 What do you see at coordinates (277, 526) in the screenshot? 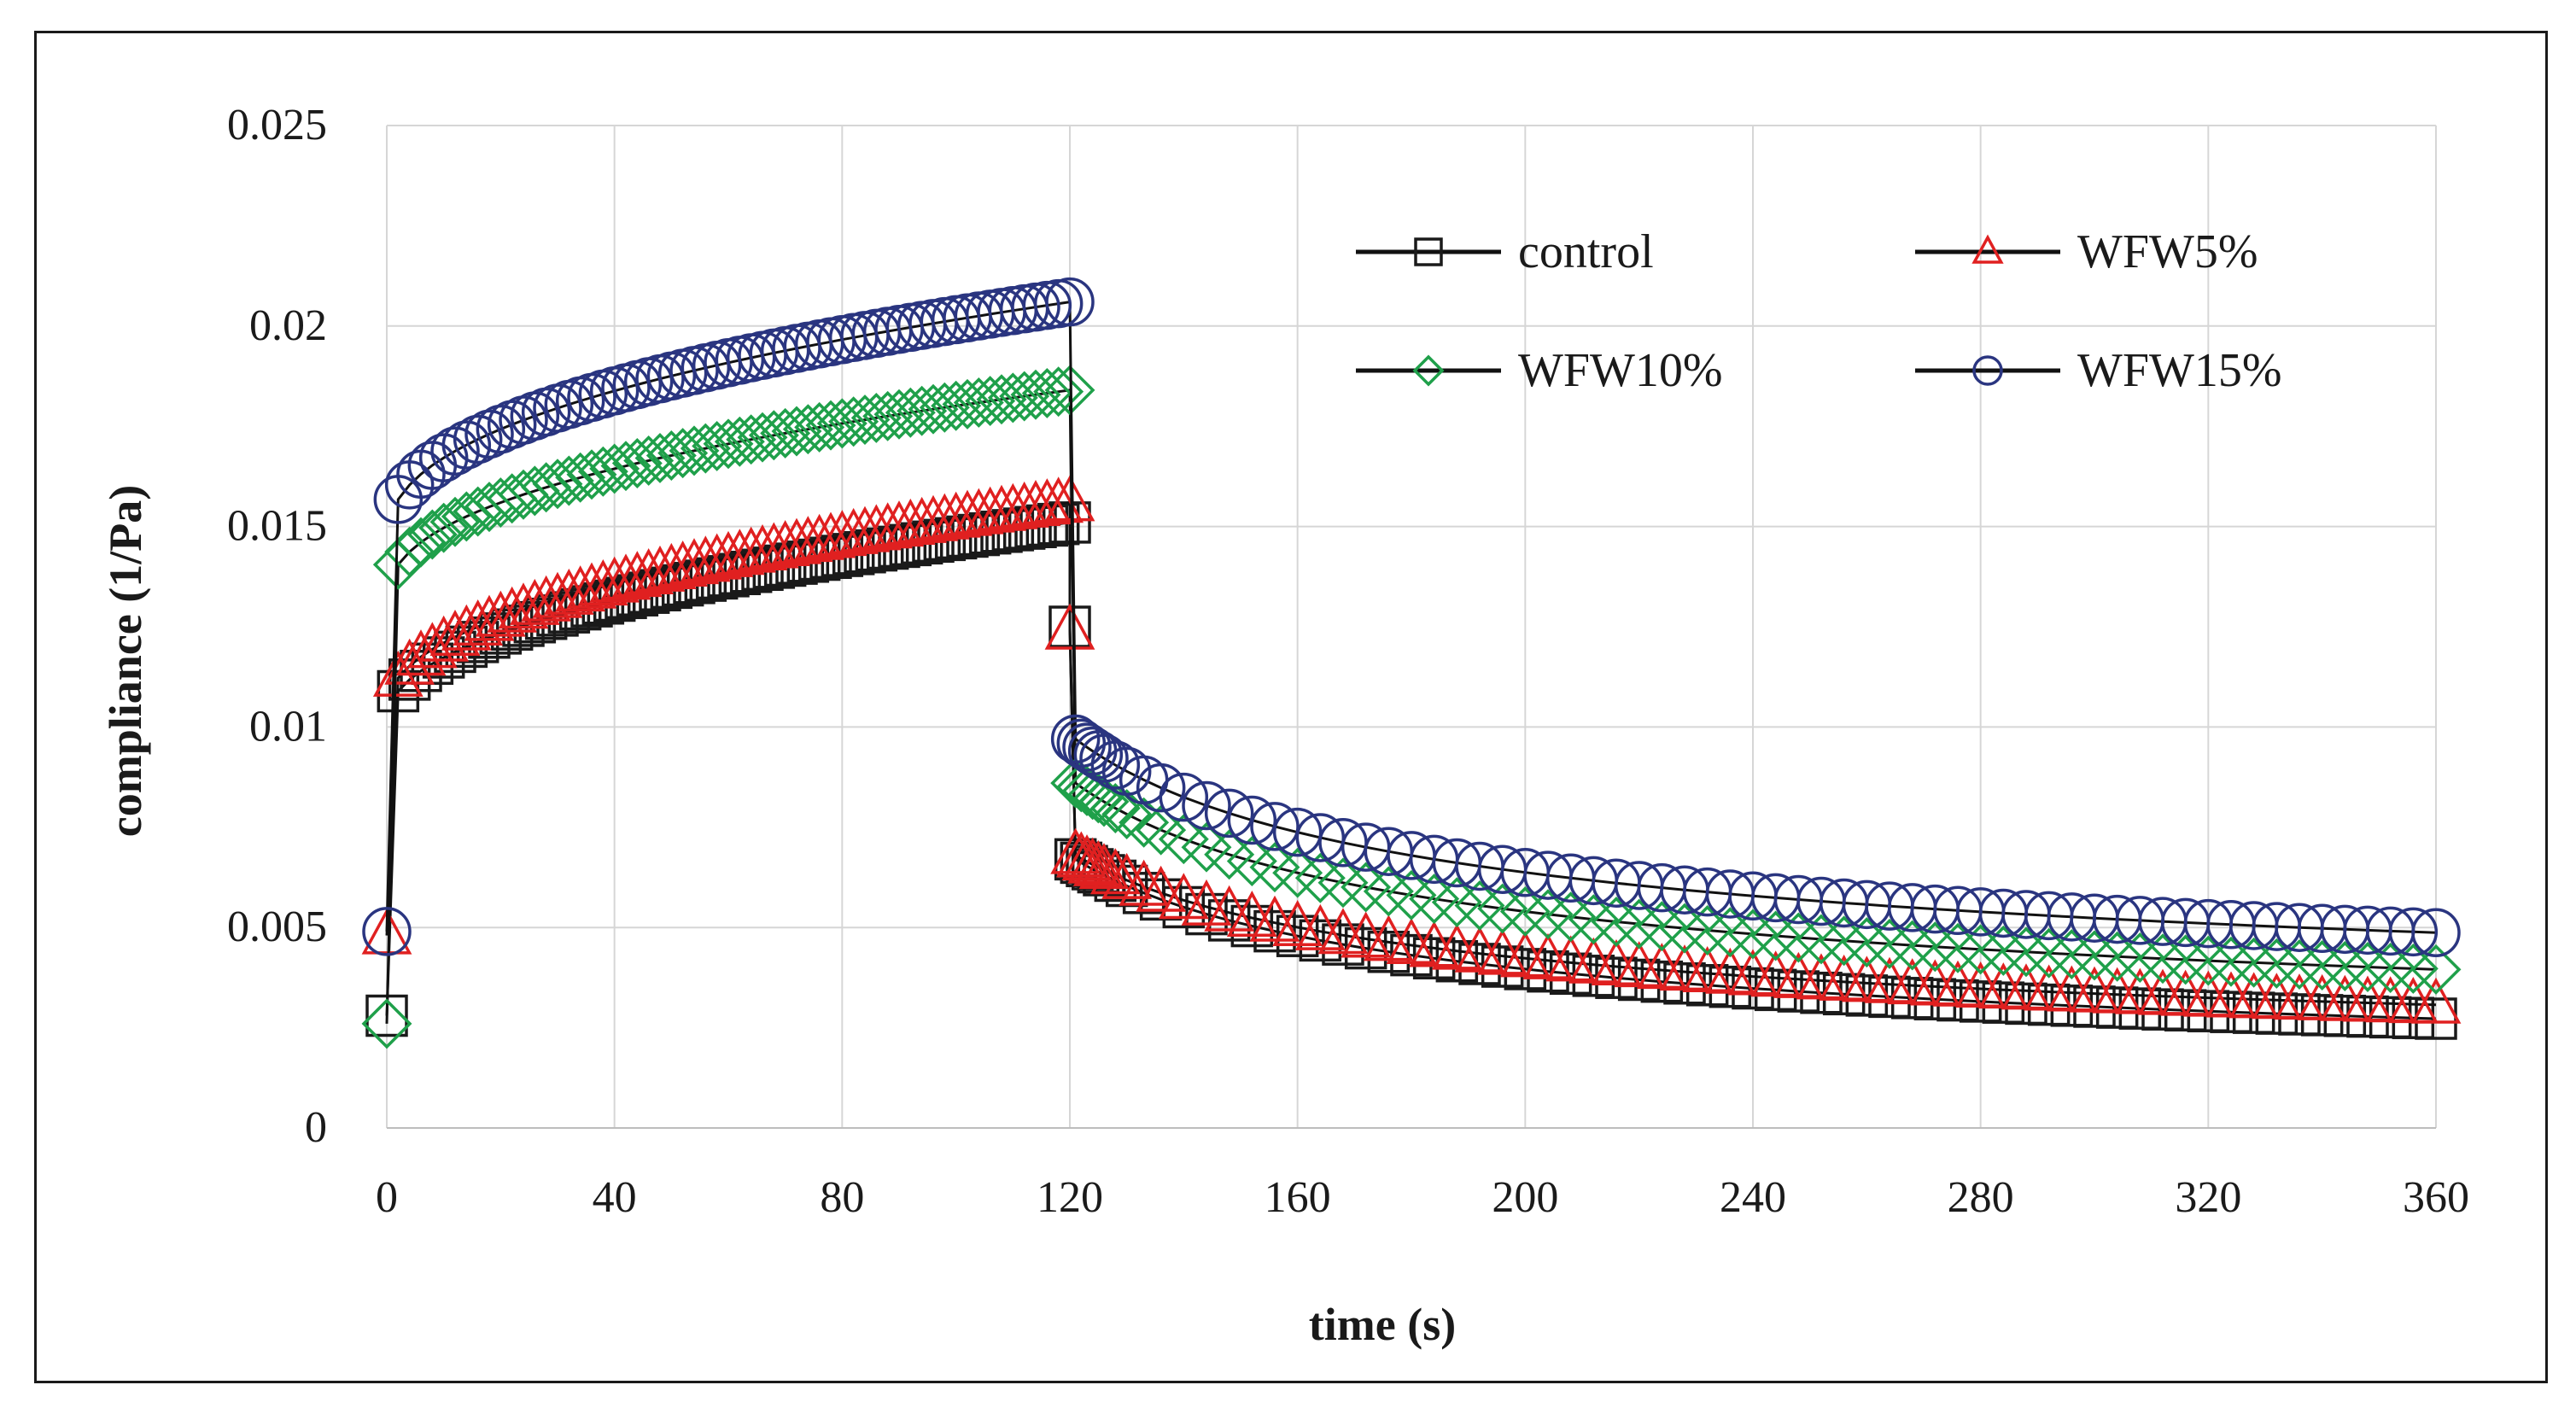
I see `y-tick-label: 0.015` at bounding box center [277, 526].